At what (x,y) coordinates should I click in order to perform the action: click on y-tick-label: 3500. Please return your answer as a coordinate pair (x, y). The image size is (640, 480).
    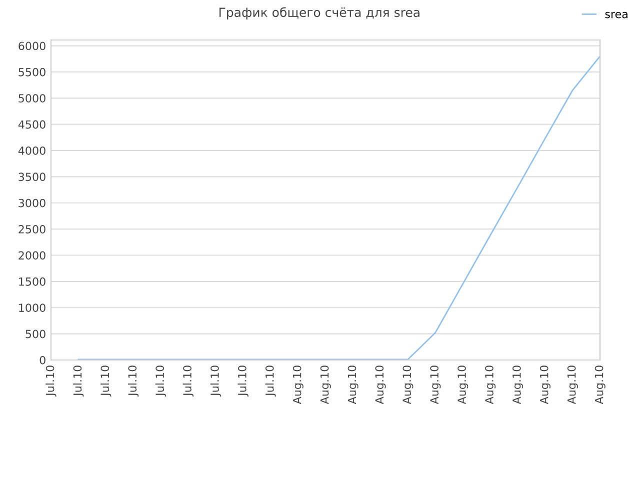
    Looking at the image, I should click on (32, 177).